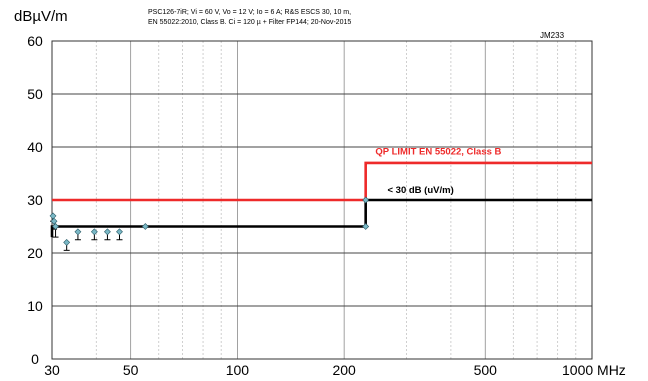 This screenshot has height=381, width=648. What do you see at coordinates (420, 190) in the screenshot?
I see `threshold-label: < 30 dB (uV/m)` at bounding box center [420, 190].